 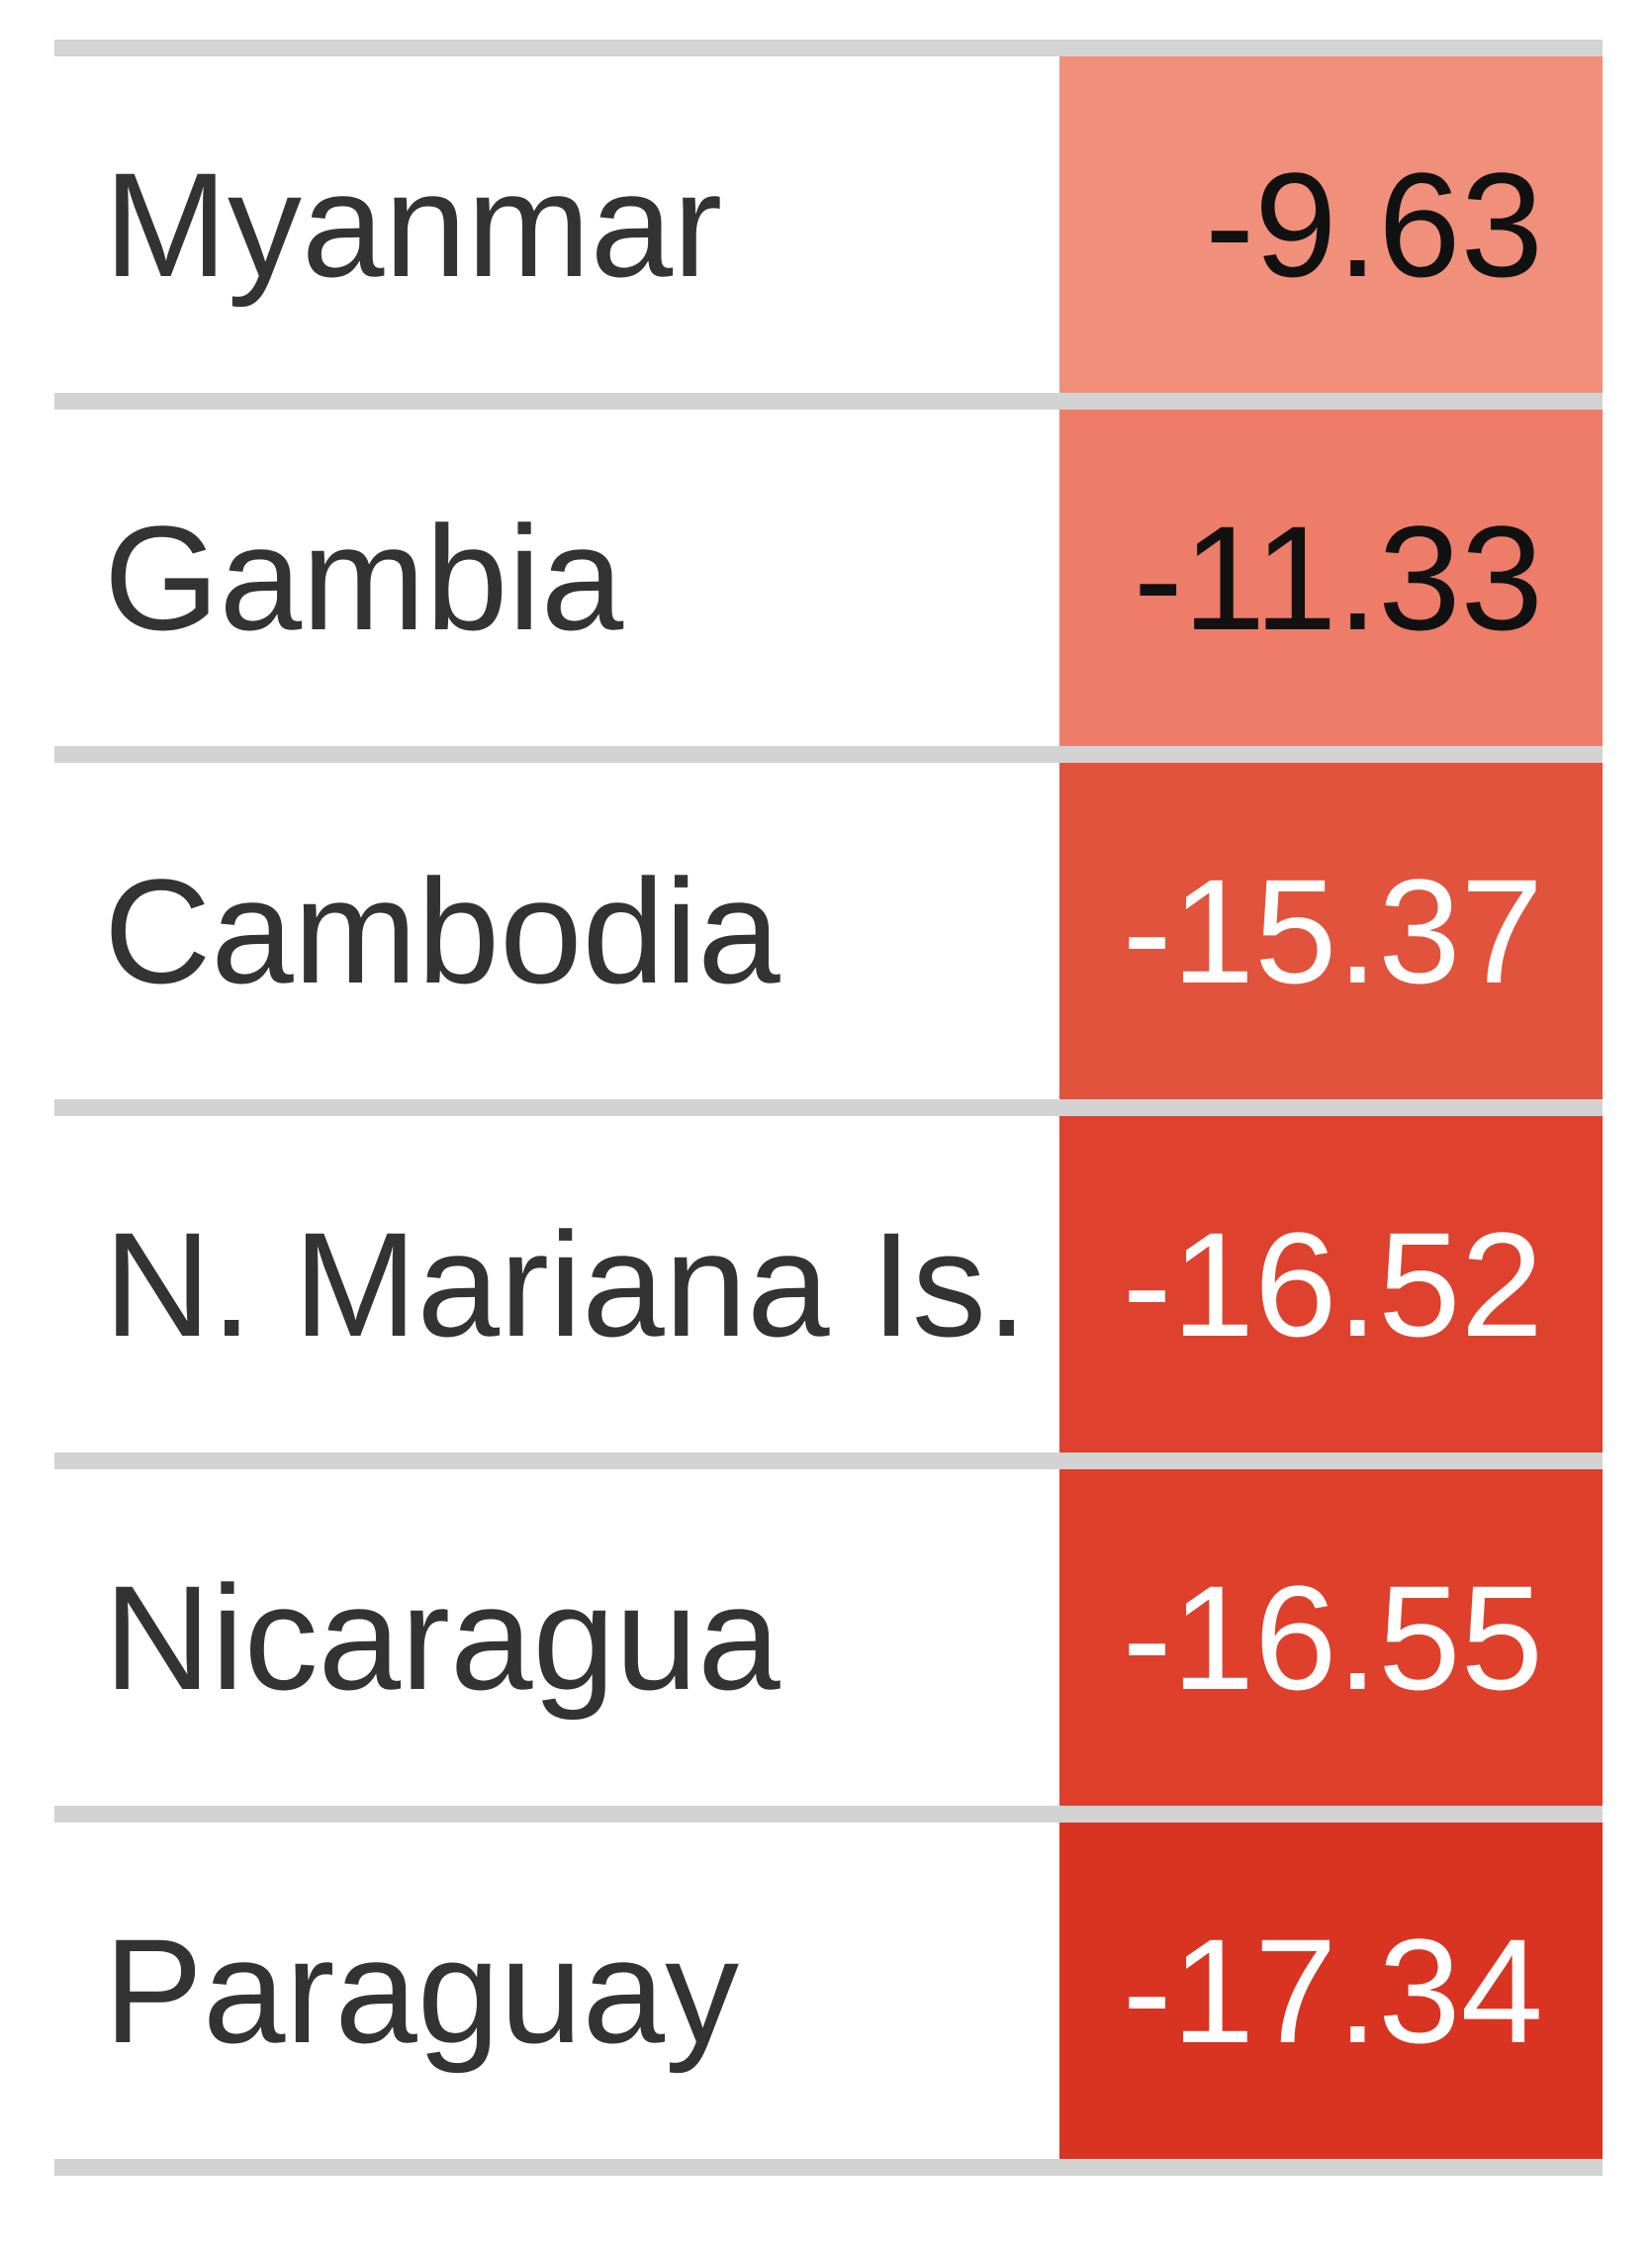 What do you see at coordinates (566, 1283) in the screenshot?
I see `country-name: N. Mariana Is.` at bounding box center [566, 1283].